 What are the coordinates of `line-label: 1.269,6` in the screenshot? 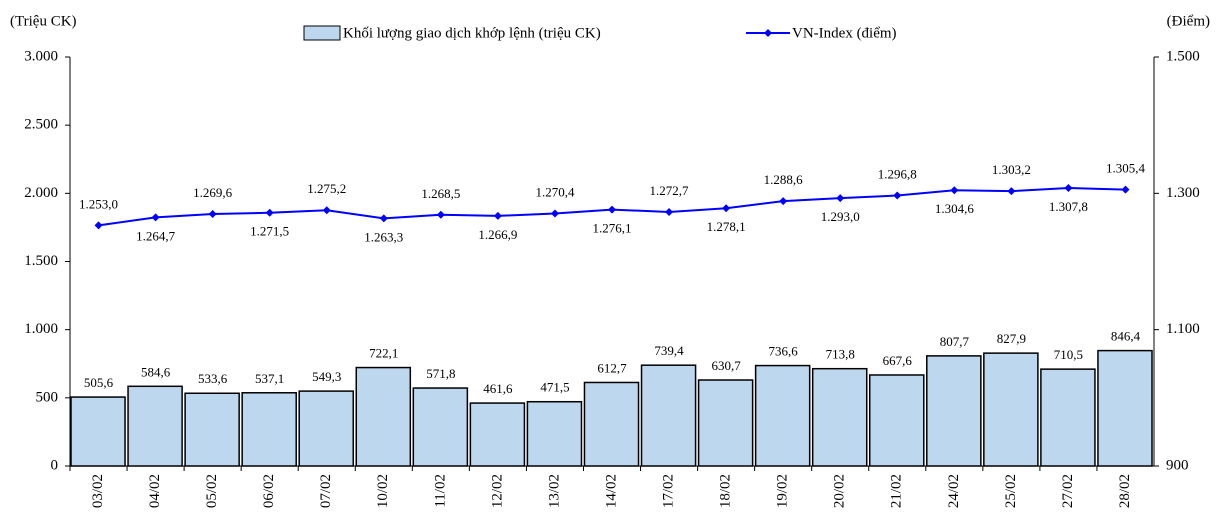 It's located at (213, 192).